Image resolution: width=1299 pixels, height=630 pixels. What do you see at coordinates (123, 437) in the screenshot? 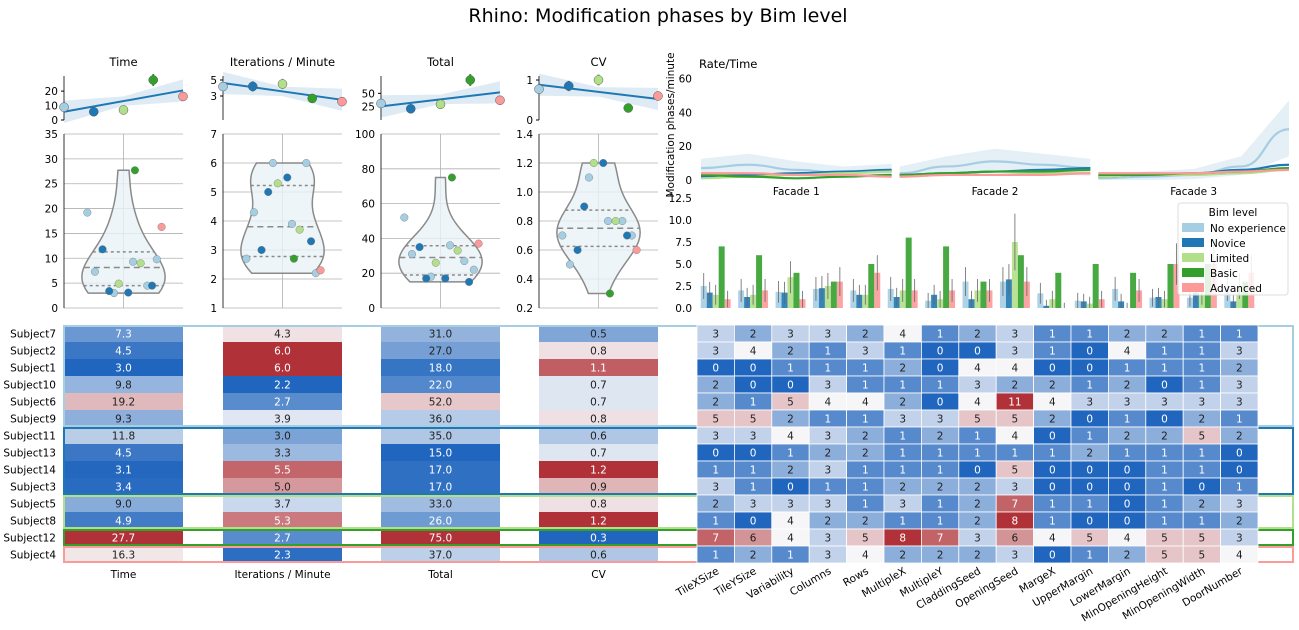
I see `heat-cell-label: 11.8` at bounding box center [123, 437].